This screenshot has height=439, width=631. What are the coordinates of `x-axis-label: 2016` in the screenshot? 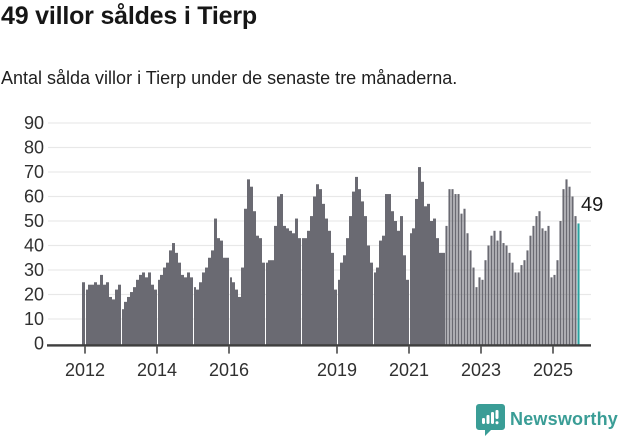 It's located at (229, 370).